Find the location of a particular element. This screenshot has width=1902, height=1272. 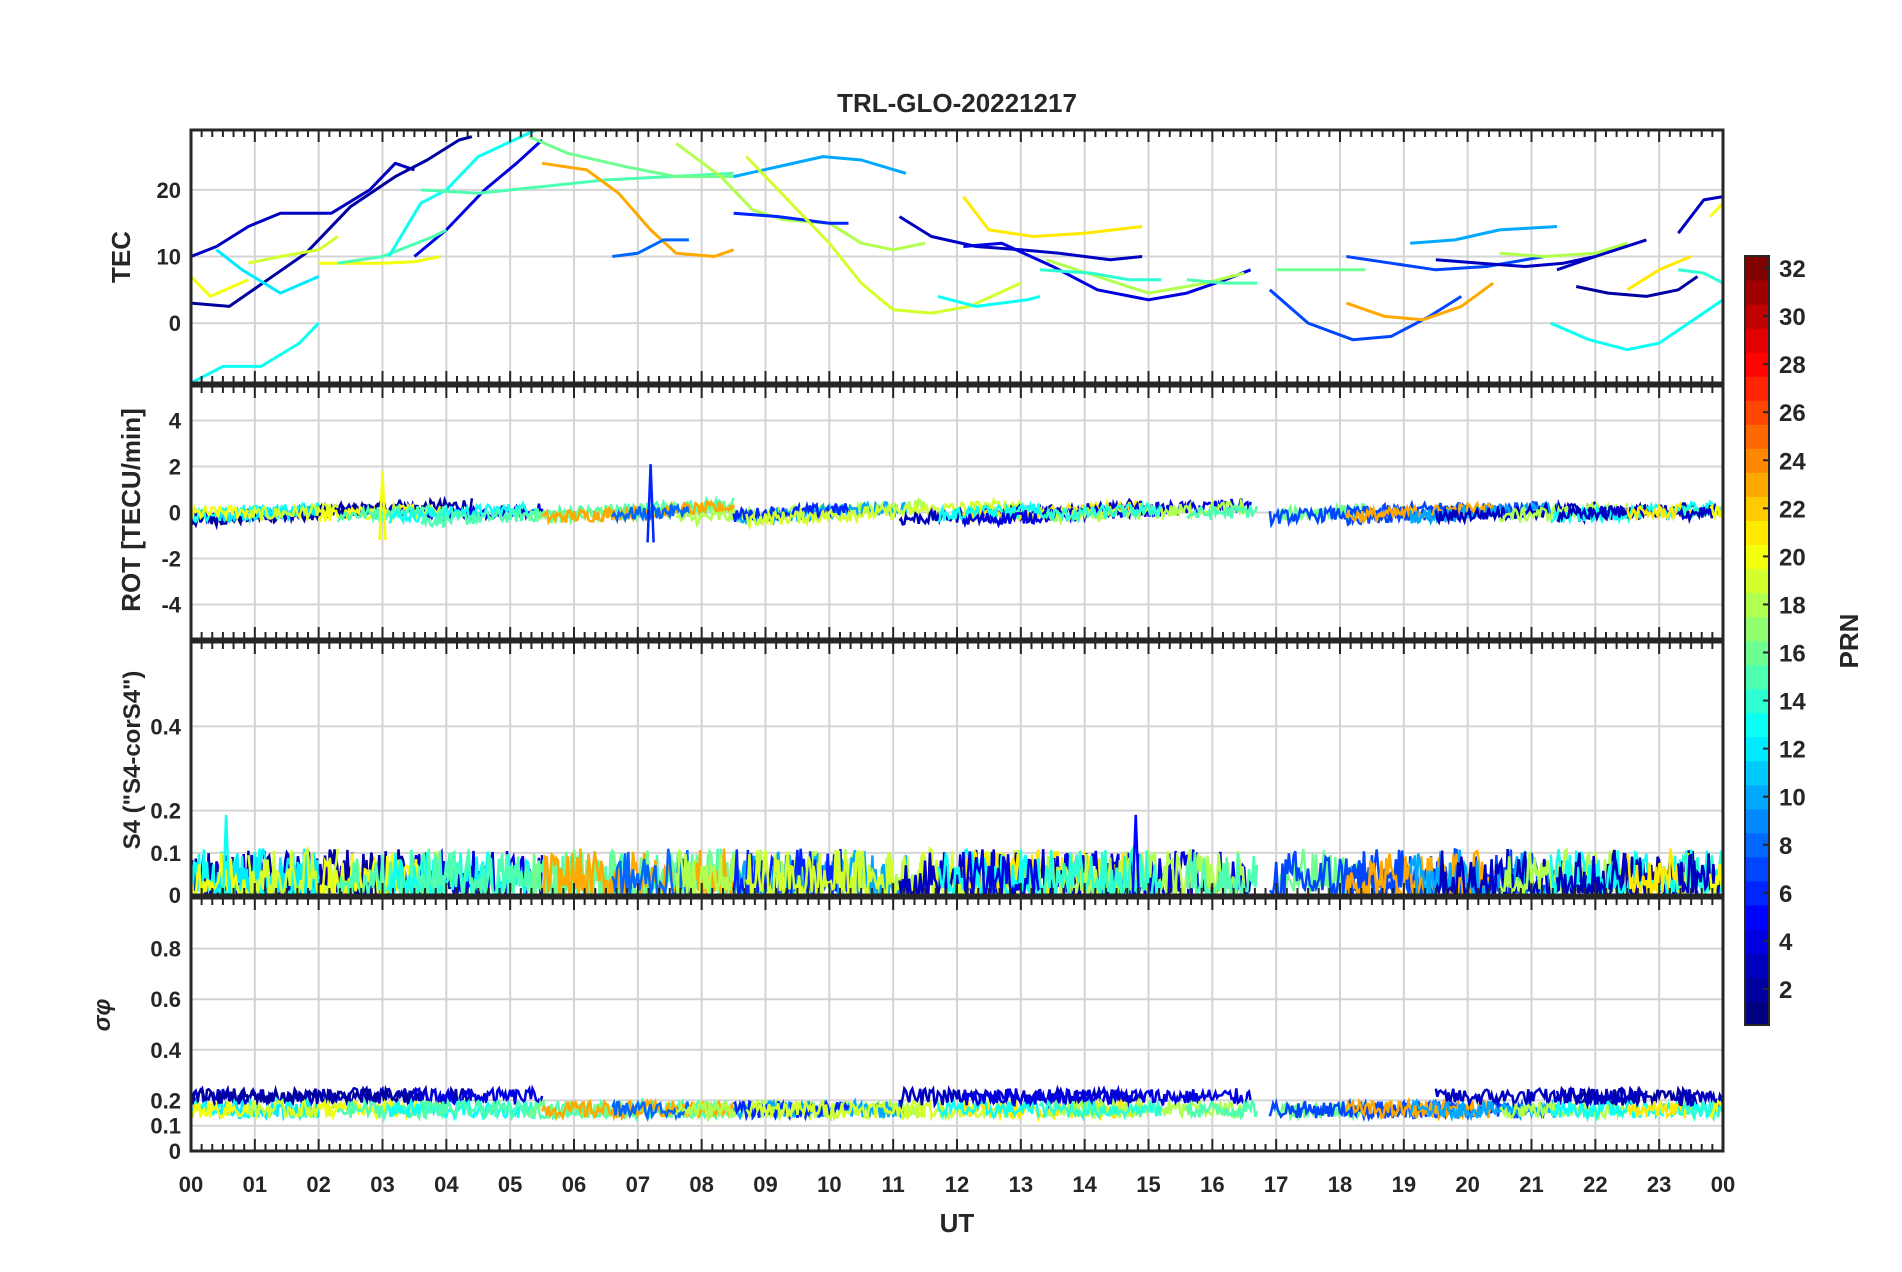

y-tick-label: 0.2 is located at coordinates (165, 811).